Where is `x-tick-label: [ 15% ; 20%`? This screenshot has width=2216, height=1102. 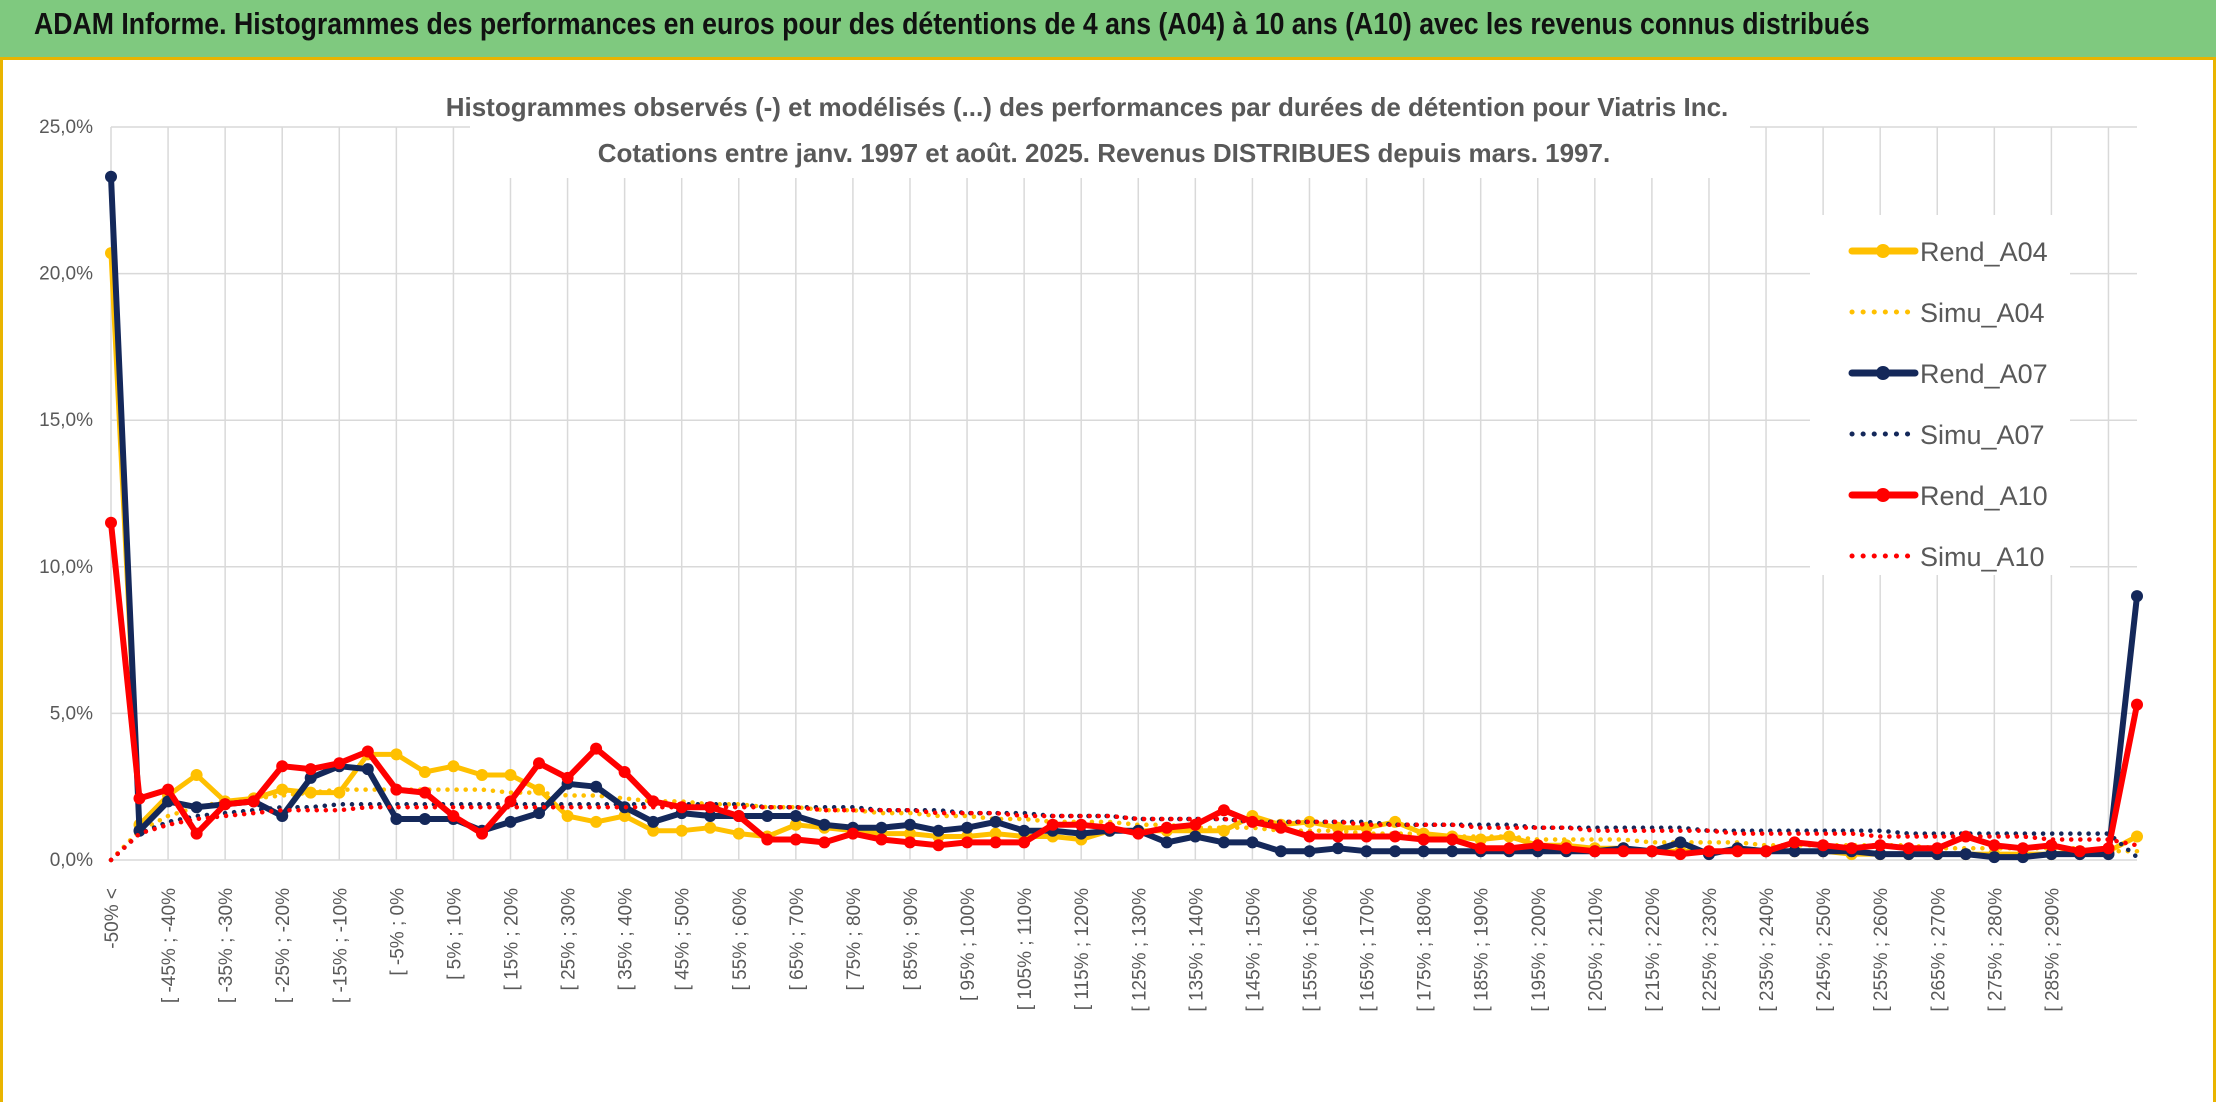
x-tick-label: [ 15% ; 20% is located at coordinates (511, 939).